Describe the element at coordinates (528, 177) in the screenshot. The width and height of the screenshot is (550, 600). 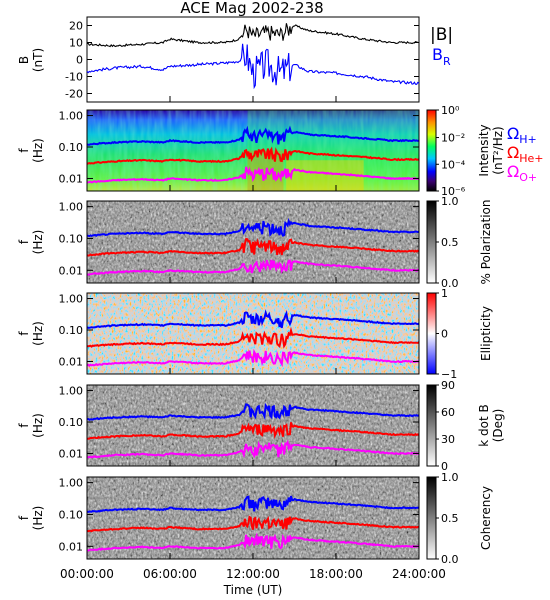
I see `legend-o-sub: O+` at that location.